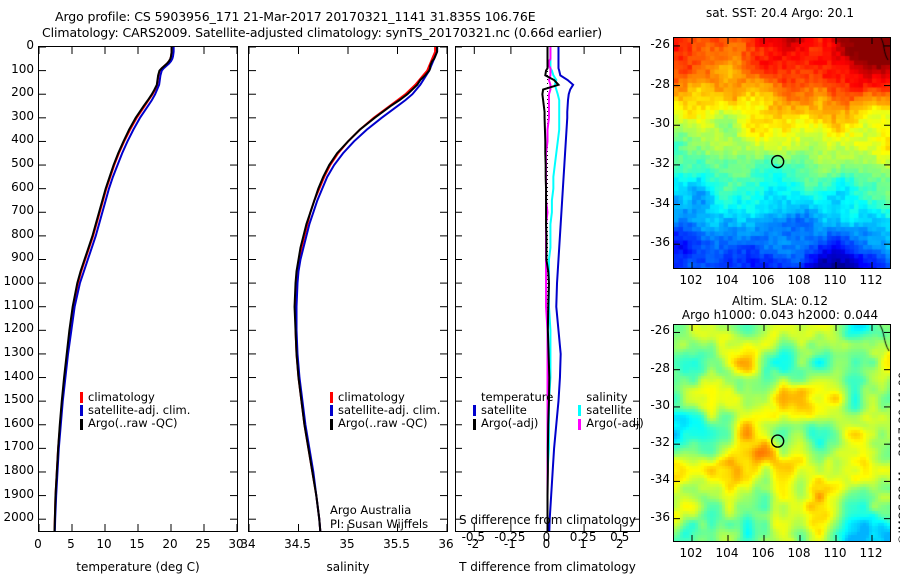 This screenshot has width=900, height=580. What do you see at coordinates (18, 493) in the screenshot?
I see `axis-tick-label: 1900` at bounding box center [18, 493].